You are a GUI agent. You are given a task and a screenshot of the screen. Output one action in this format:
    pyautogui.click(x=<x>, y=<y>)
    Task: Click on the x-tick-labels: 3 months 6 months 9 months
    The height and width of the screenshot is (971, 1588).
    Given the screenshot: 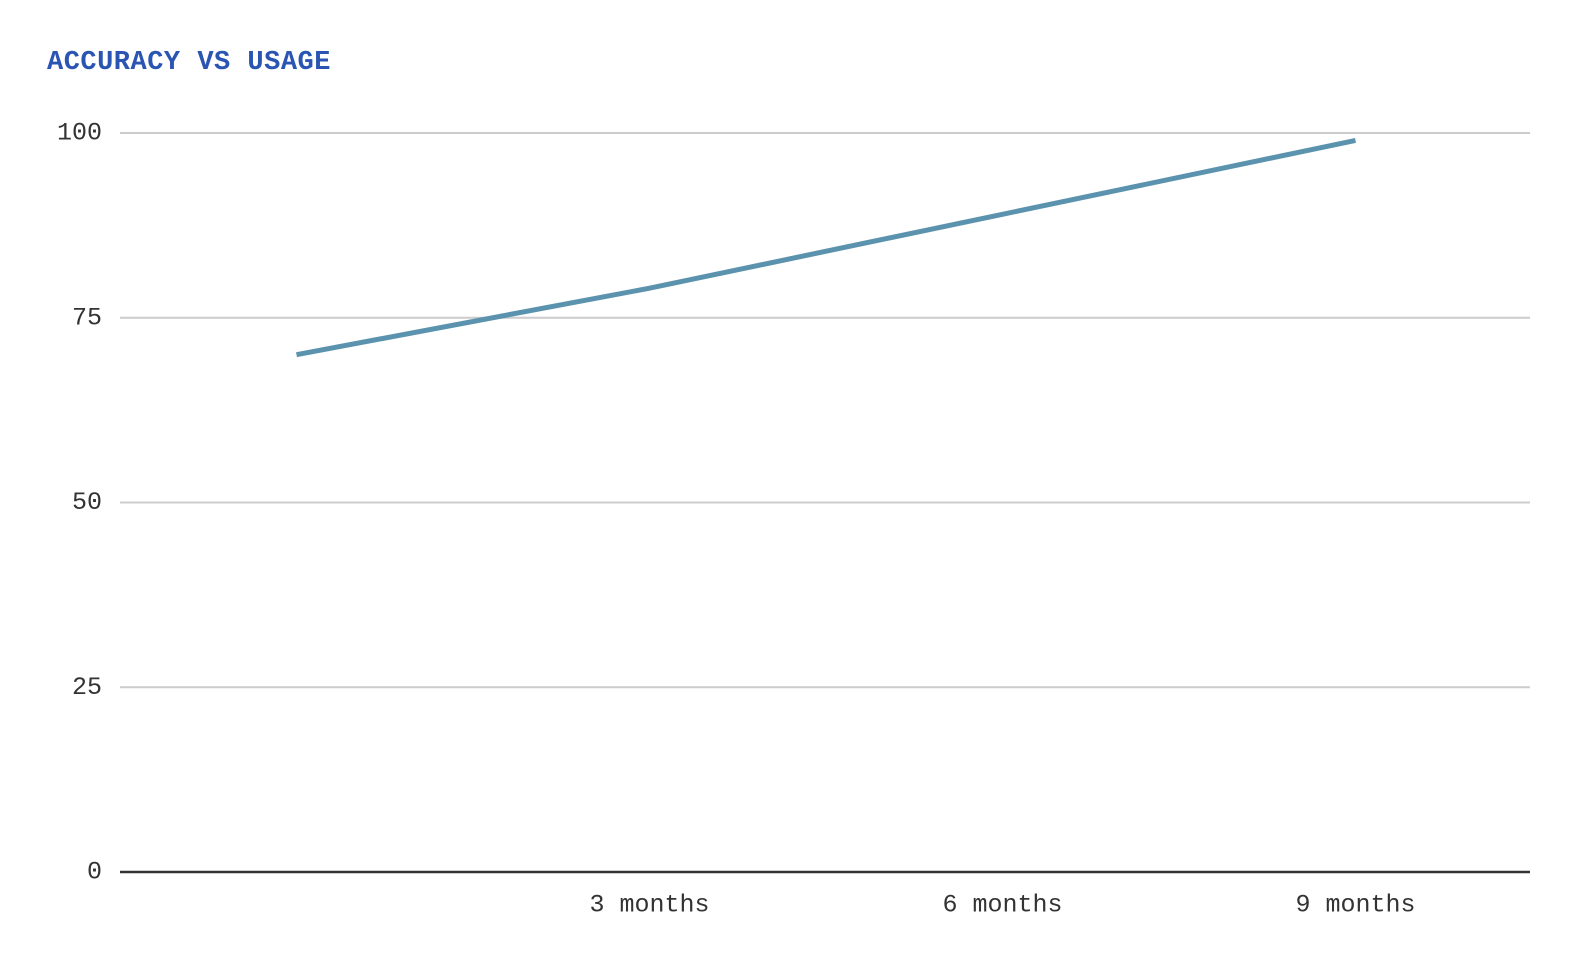 What is the action you would take?
    pyautogui.click(x=1002, y=905)
    